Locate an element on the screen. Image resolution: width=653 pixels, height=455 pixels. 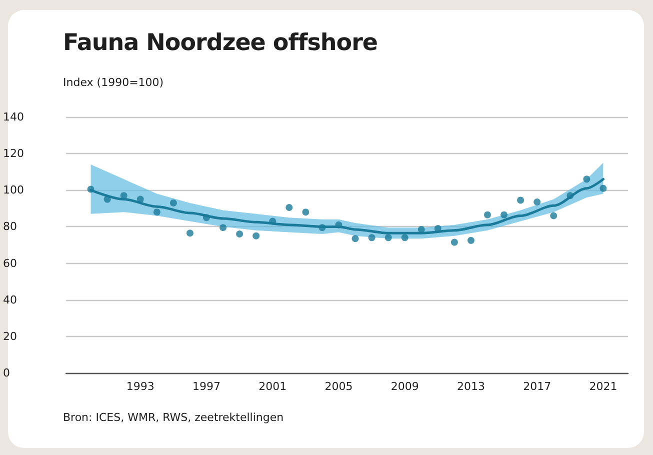
y-tick-label: 40 is located at coordinates (10, 299).